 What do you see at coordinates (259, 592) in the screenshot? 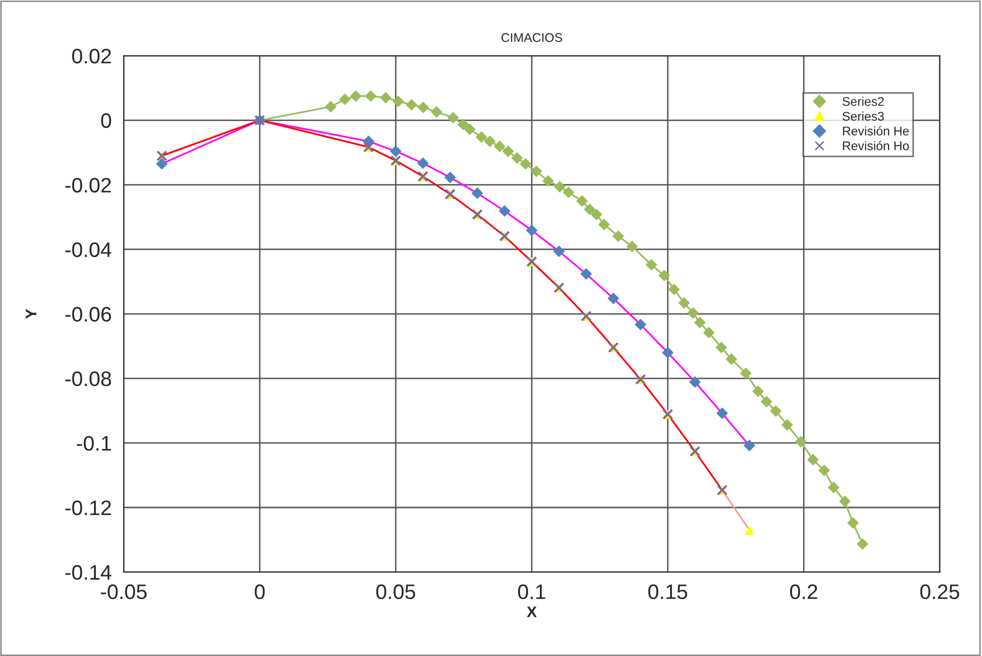
I see `x-tick-label: 0` at bounding box center [259, 592].